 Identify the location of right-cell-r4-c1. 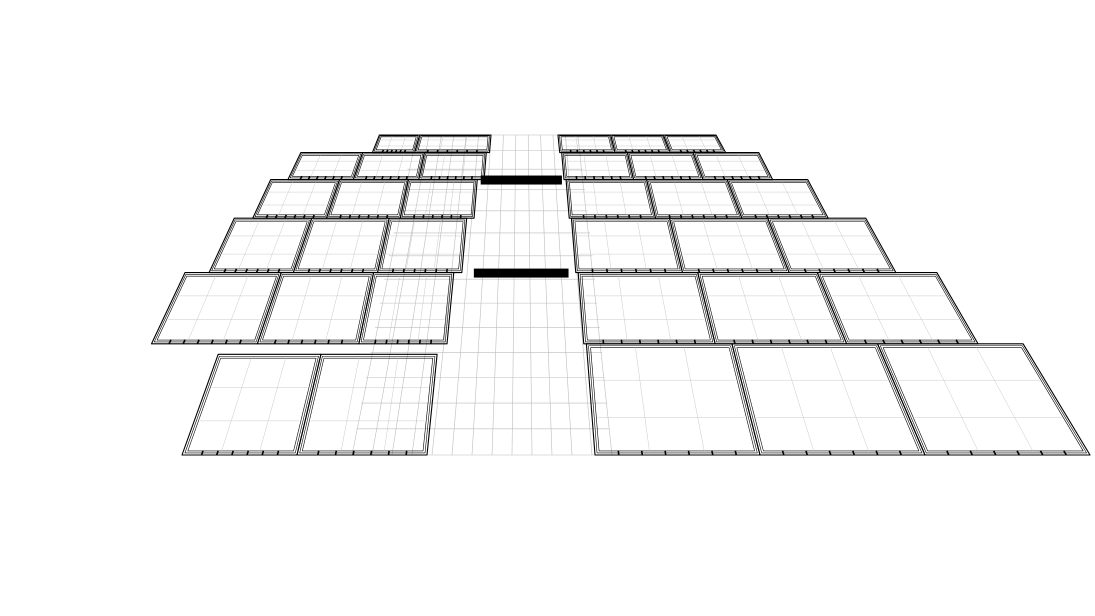
(627, 245).